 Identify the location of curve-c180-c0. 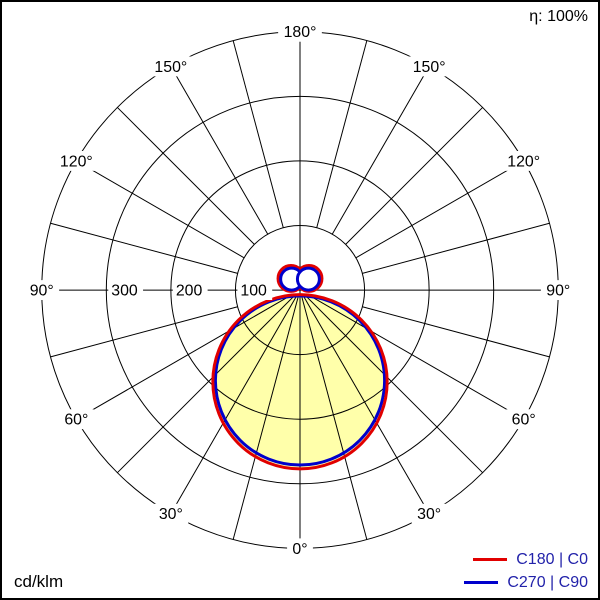
(300, 382).